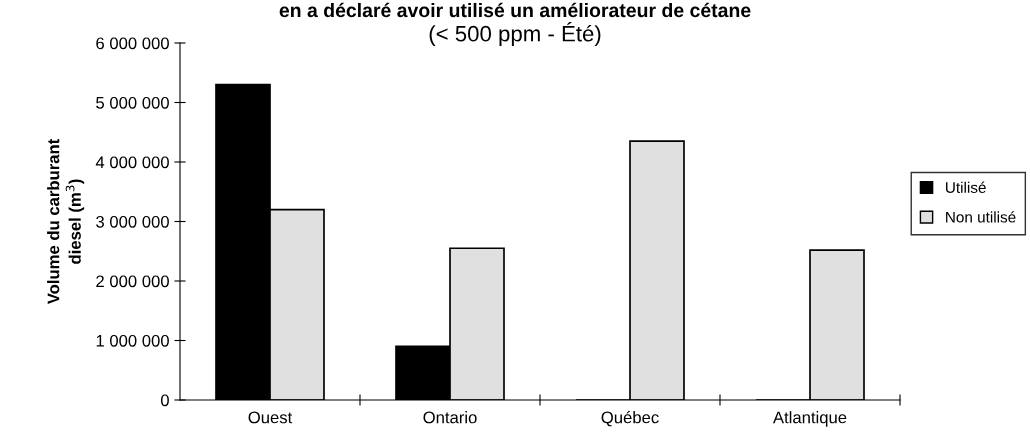 Image resolution: width=1030 pixels, height=443 pixels. What do you see at coordinates (966, 187) in the screenshot?
I see `legend-label: Utilisé` at bounding box center [966, 187].